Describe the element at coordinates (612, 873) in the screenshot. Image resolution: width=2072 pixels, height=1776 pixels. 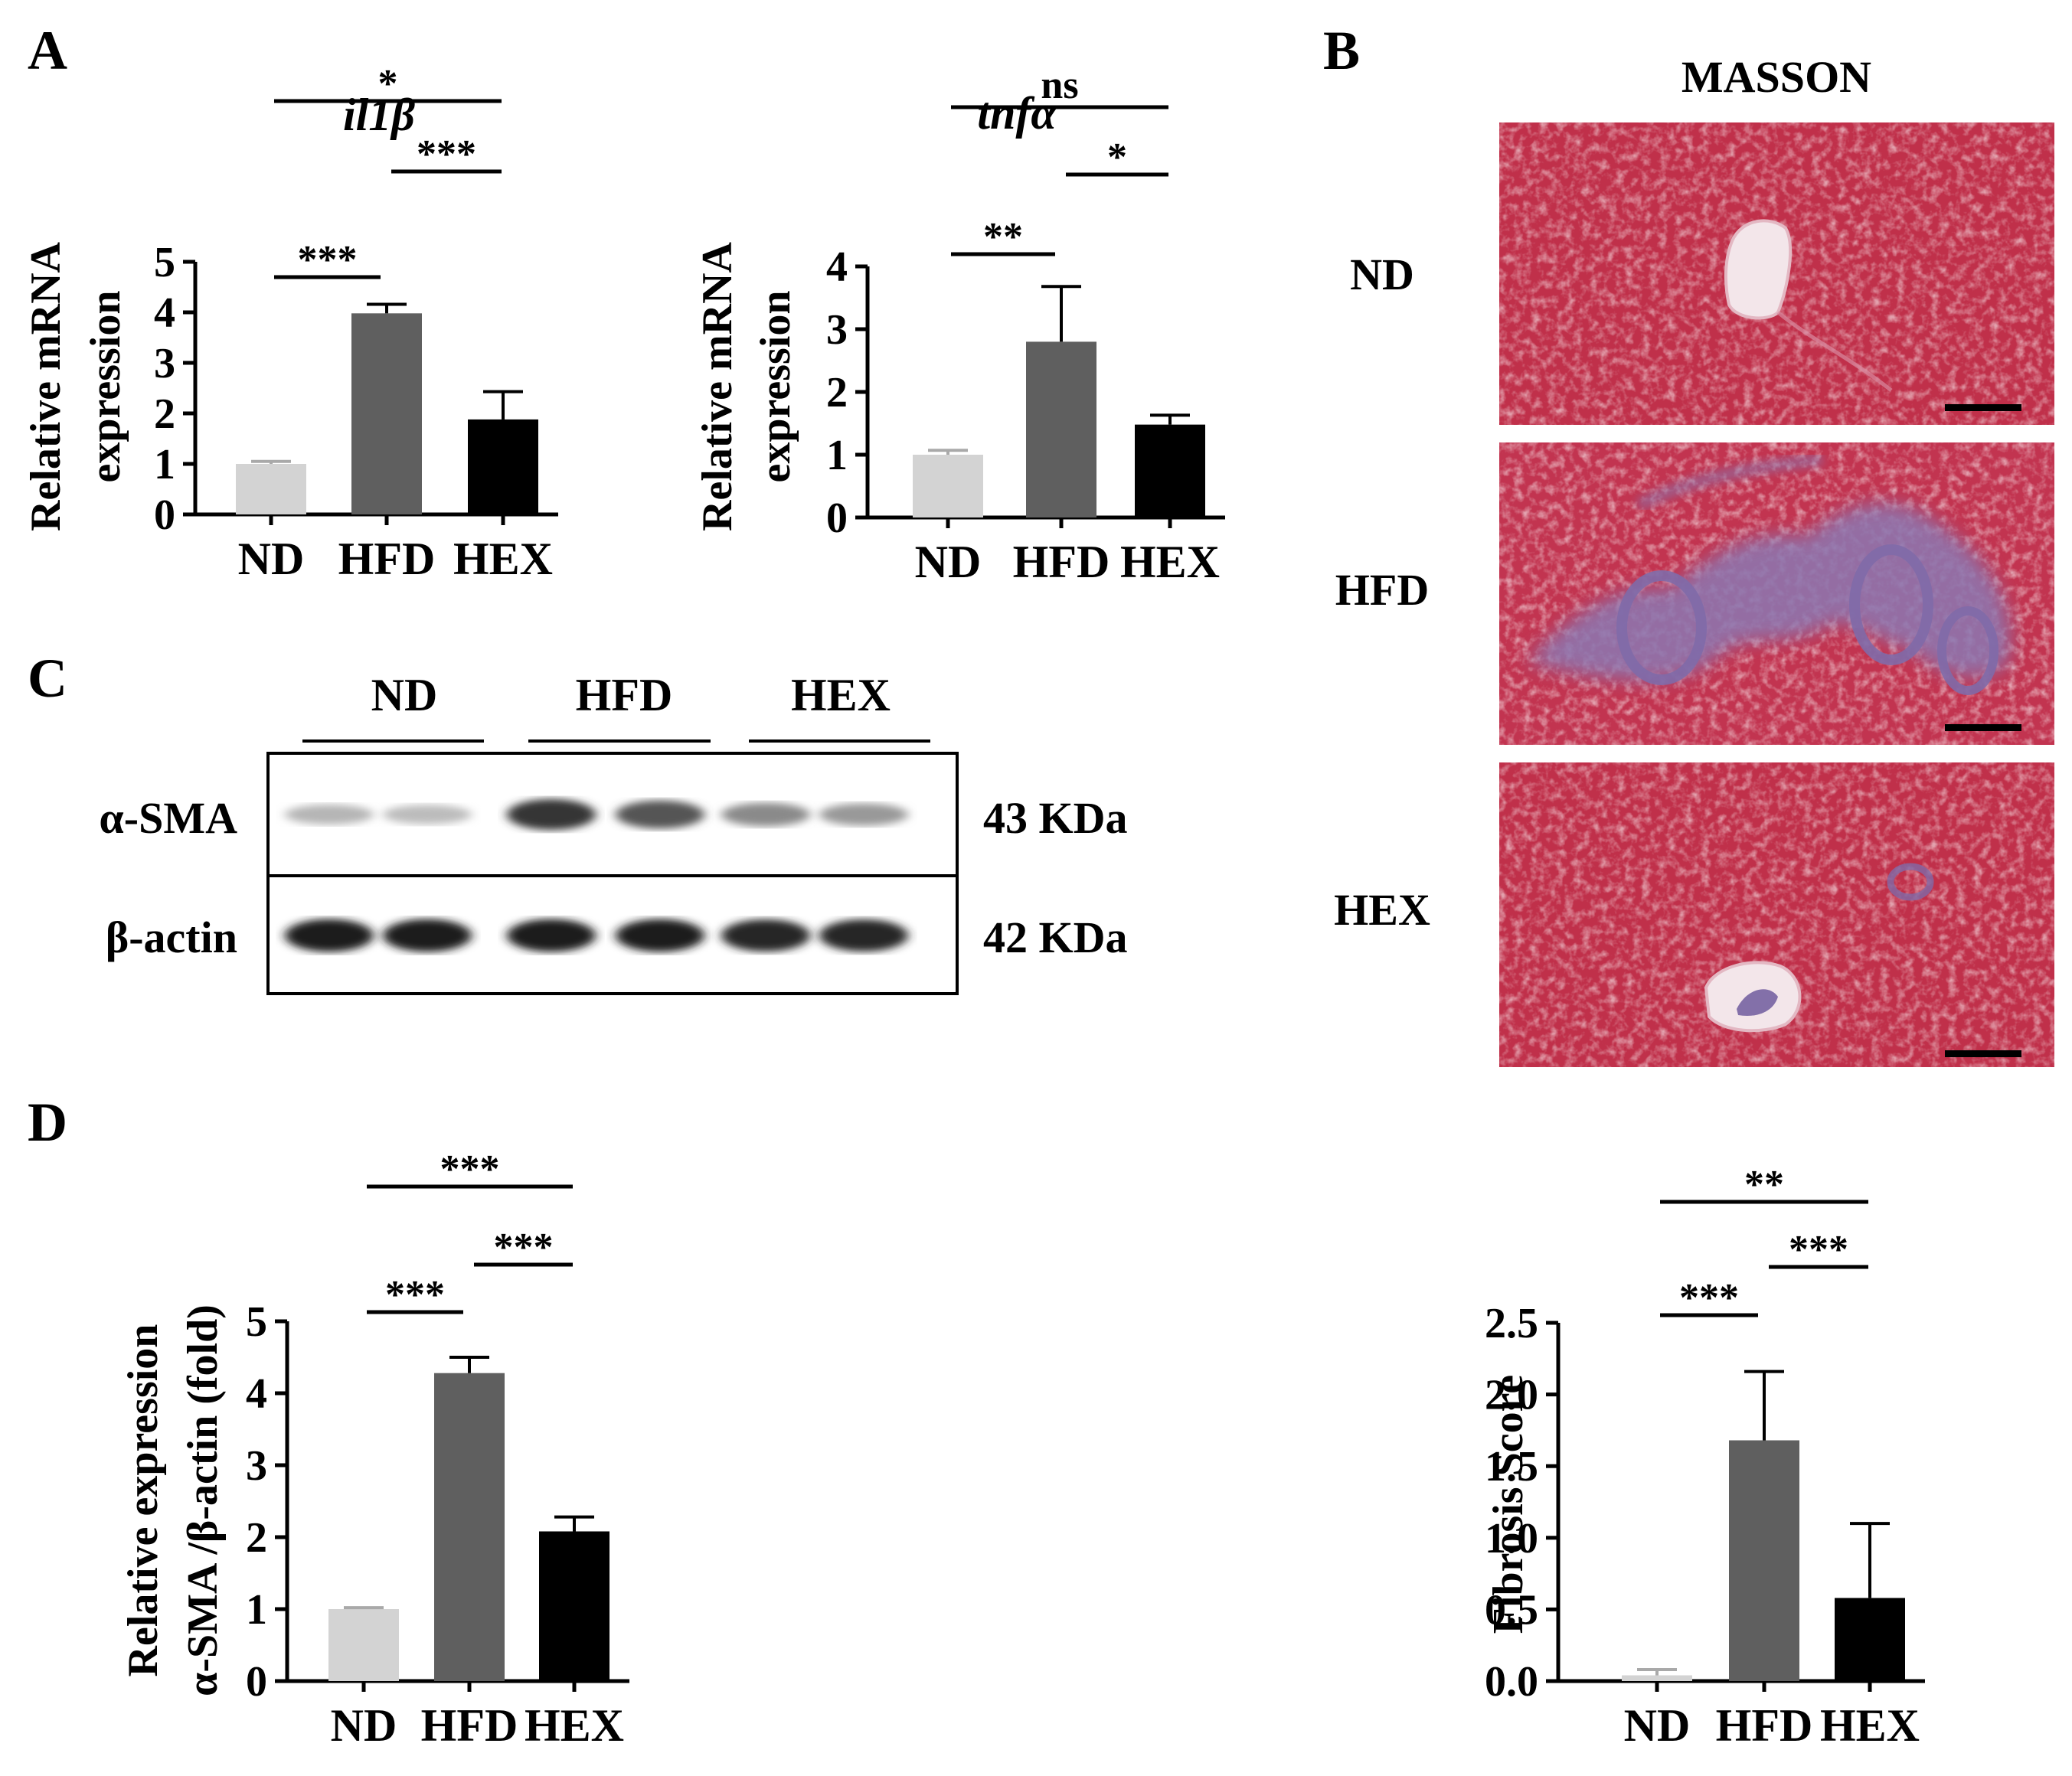
I see `wb-frame` at that location.